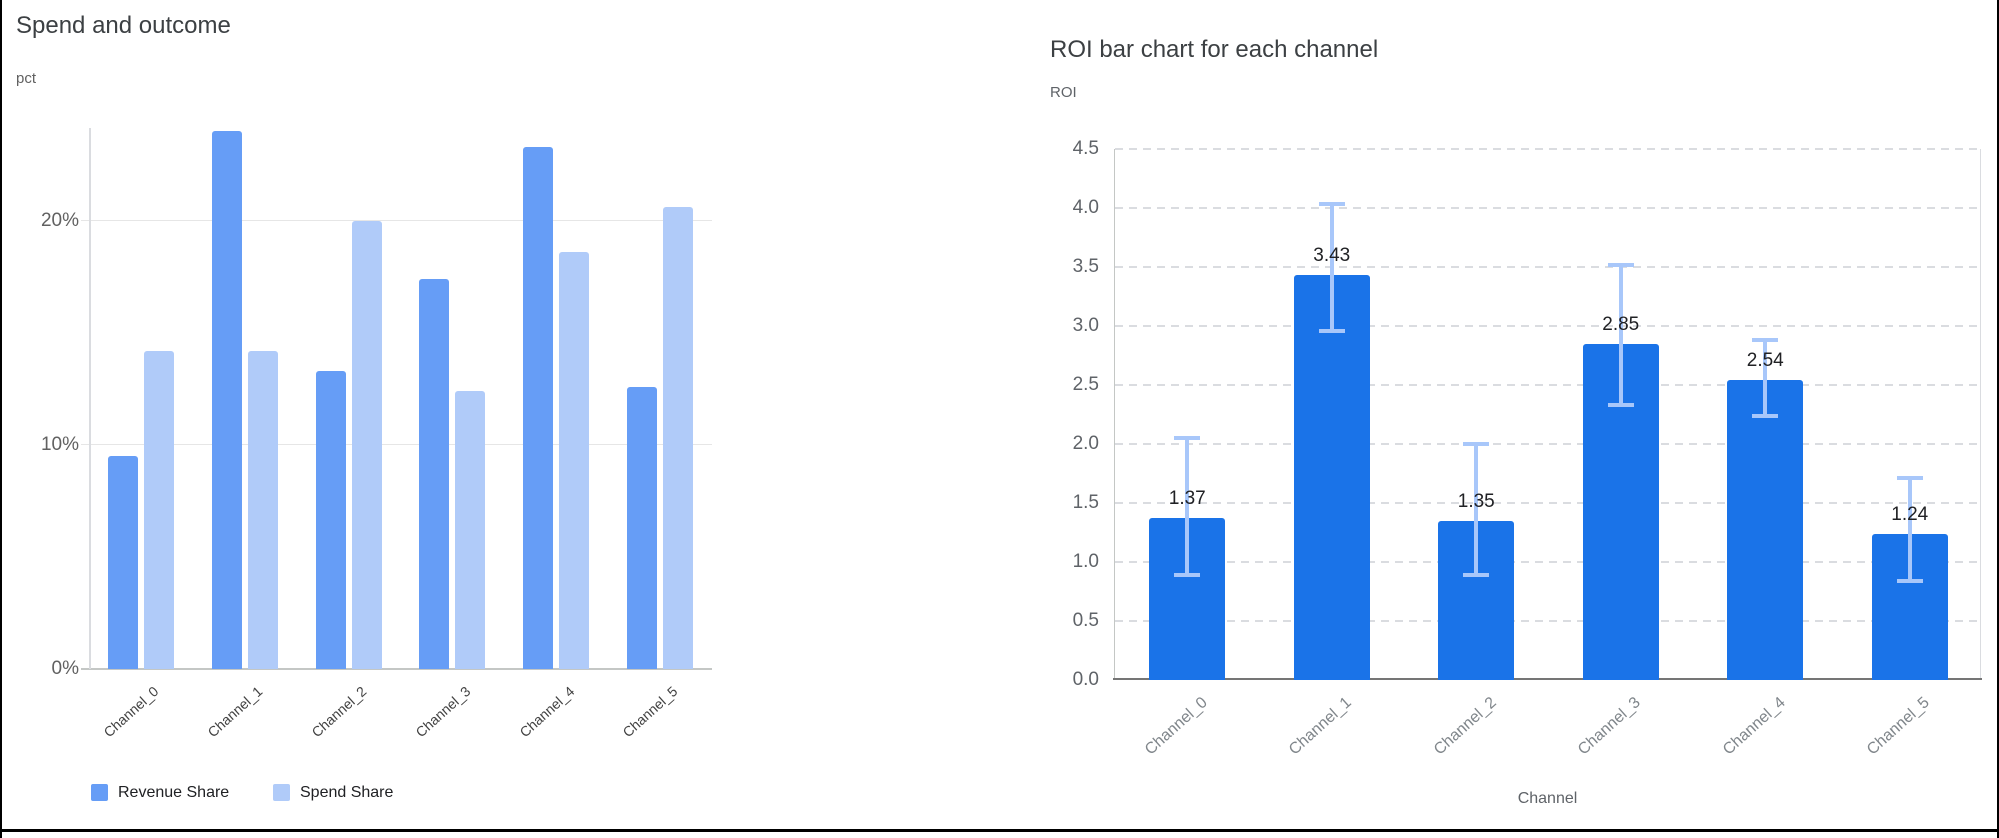 The width and height of the screenshot is (1999, 838). Describe the element at coordinates (1063, 92) in the screenshot. I see `roi-y-axis-title: ROI` at that location.